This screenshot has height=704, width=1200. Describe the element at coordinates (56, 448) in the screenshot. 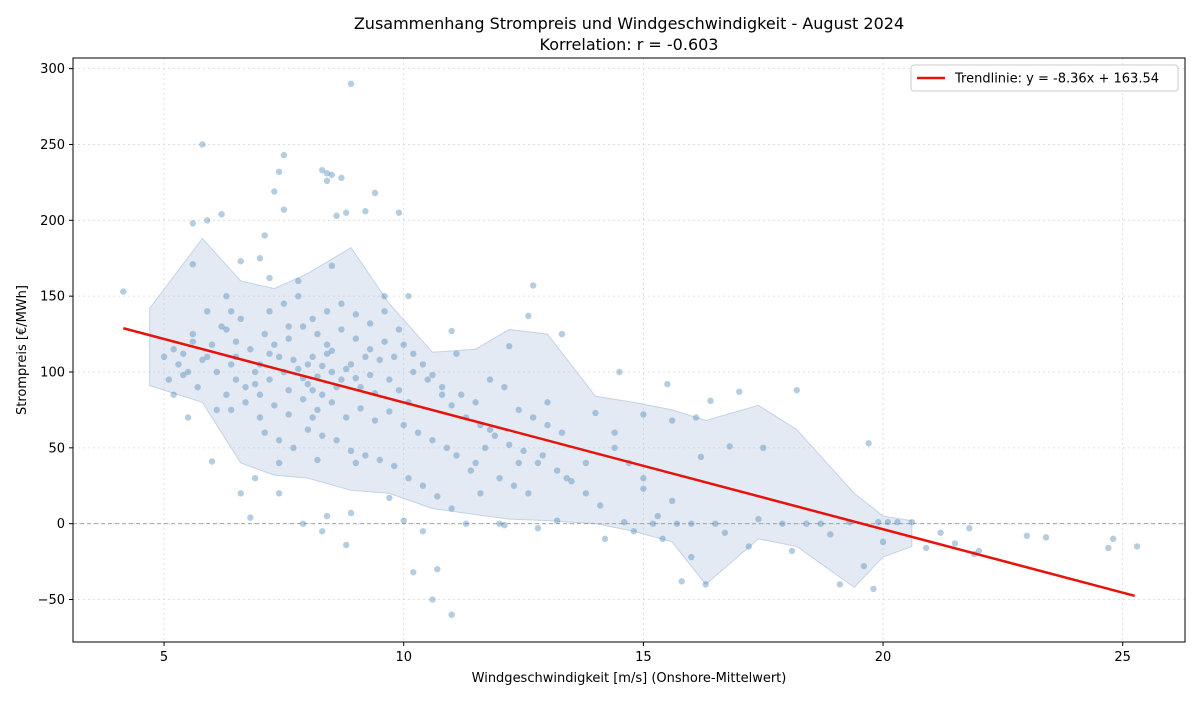

I see `y-tick-label: 50` at that location.